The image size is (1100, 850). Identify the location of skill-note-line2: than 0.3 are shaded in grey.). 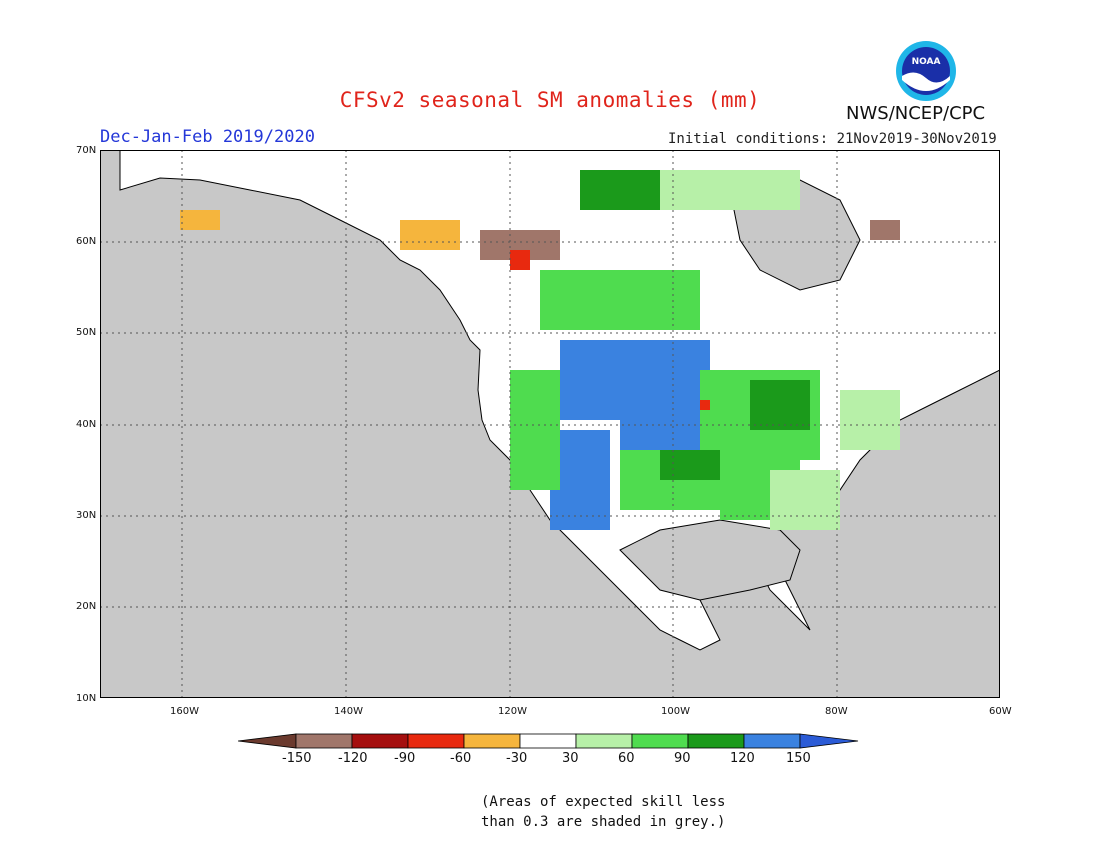
(603, 822).